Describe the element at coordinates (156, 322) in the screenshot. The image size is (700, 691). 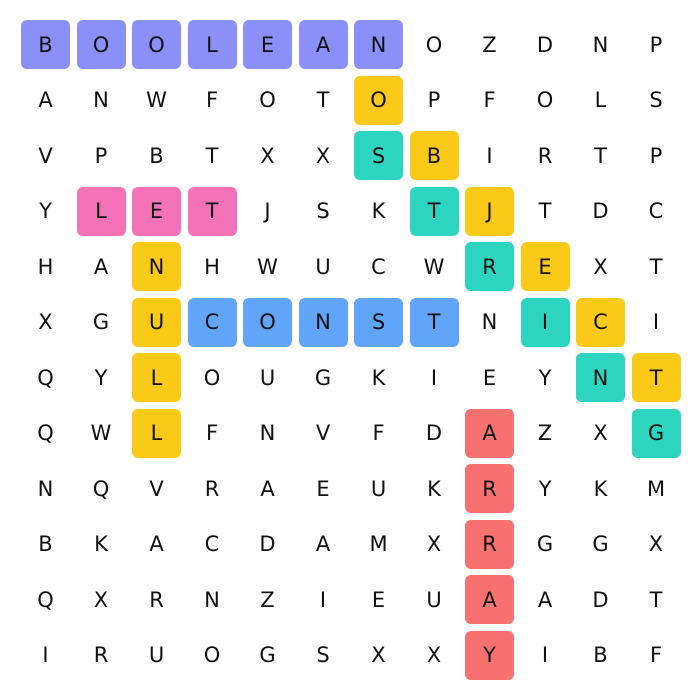
I see `highlighted-letter-cell: U` at that location.